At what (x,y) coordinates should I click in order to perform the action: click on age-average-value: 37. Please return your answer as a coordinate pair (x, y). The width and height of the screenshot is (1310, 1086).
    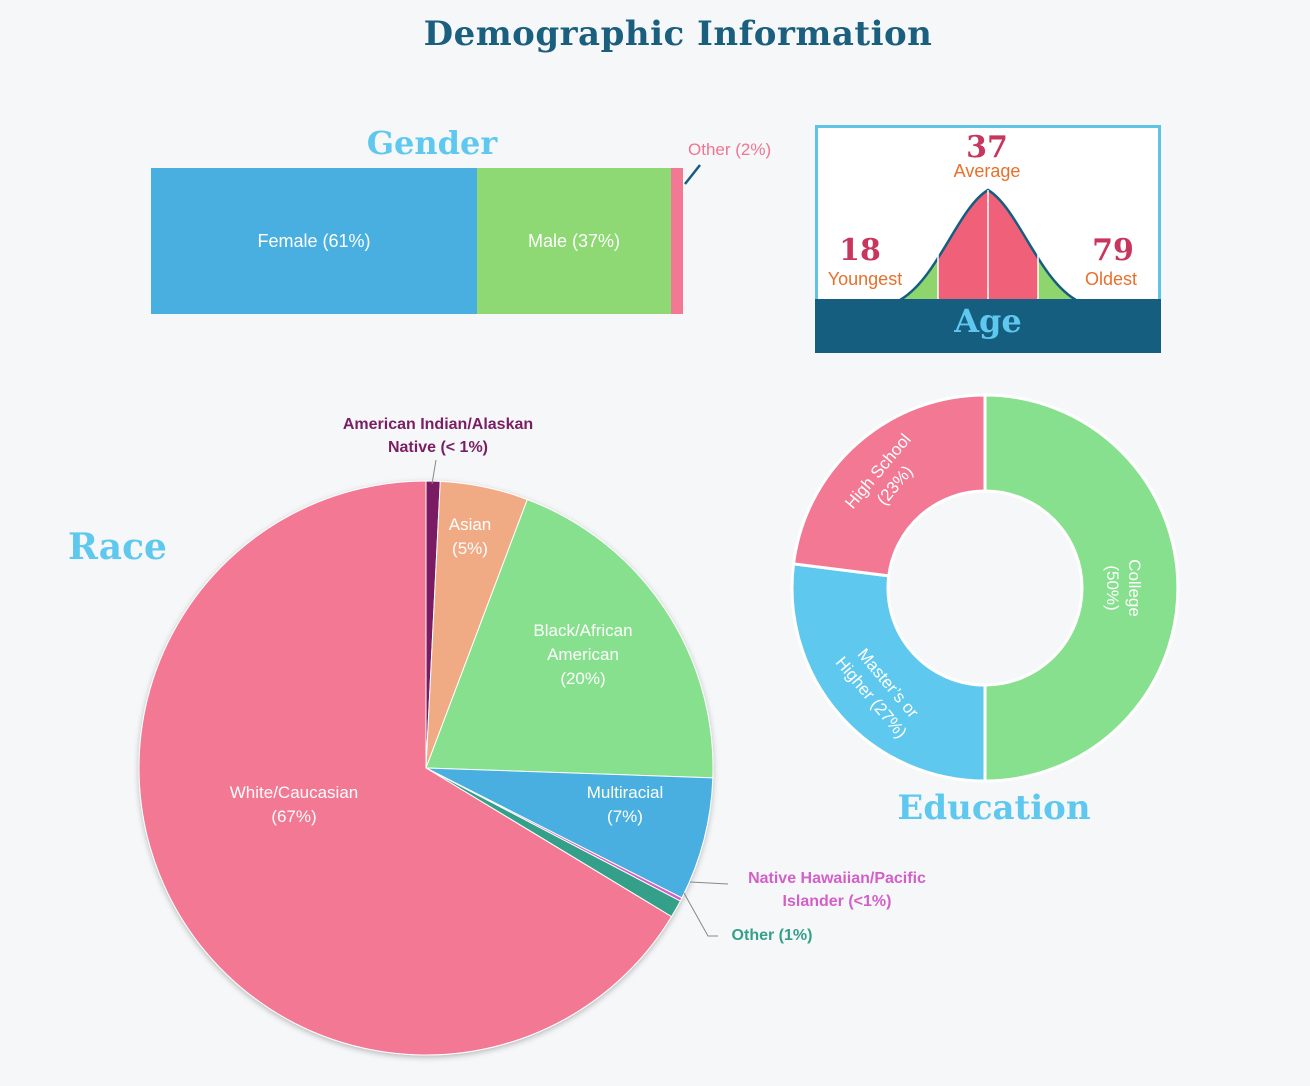
    Looking at the image, I should click on (987, 147).